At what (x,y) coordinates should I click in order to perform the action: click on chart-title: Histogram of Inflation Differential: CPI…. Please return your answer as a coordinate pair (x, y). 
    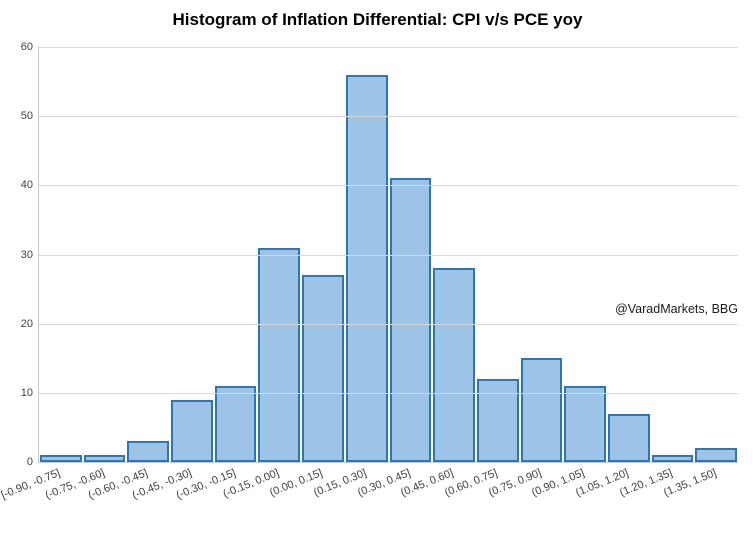
    Looking at the image, I should click on (377, 19).